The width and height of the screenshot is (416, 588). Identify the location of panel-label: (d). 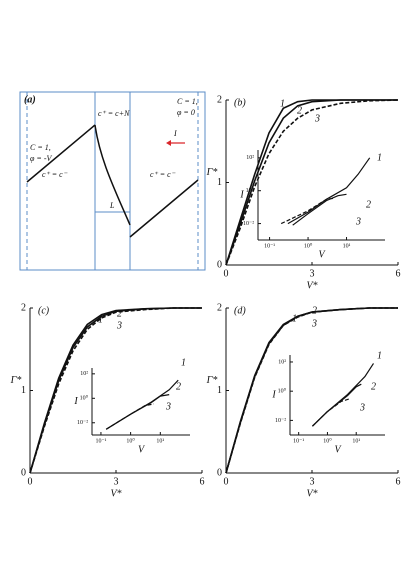
(240, 310).